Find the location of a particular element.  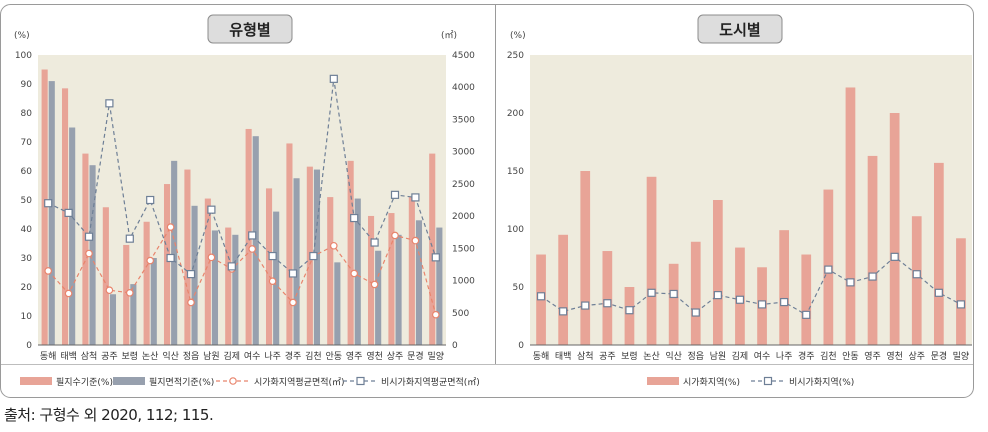

y2-tick-label: 2000 is located at coordinates (463, 217).